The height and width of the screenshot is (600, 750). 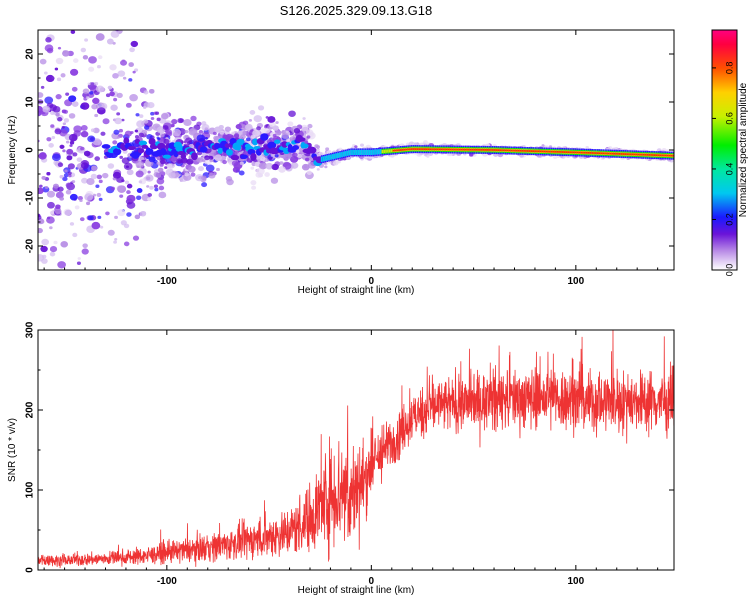 What do you see at coordinates (30, 409) in the screenshot?
I see `y-tick-label: 200` at bounding box center [30, 409].